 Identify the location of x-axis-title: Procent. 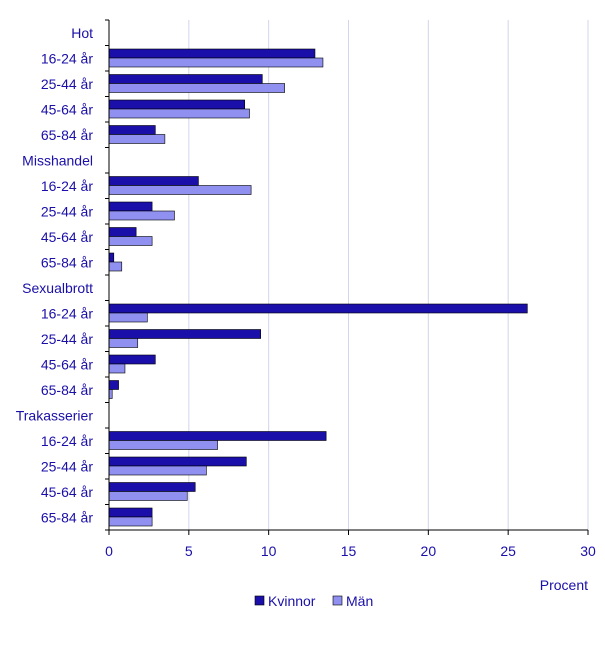
(564, 585).